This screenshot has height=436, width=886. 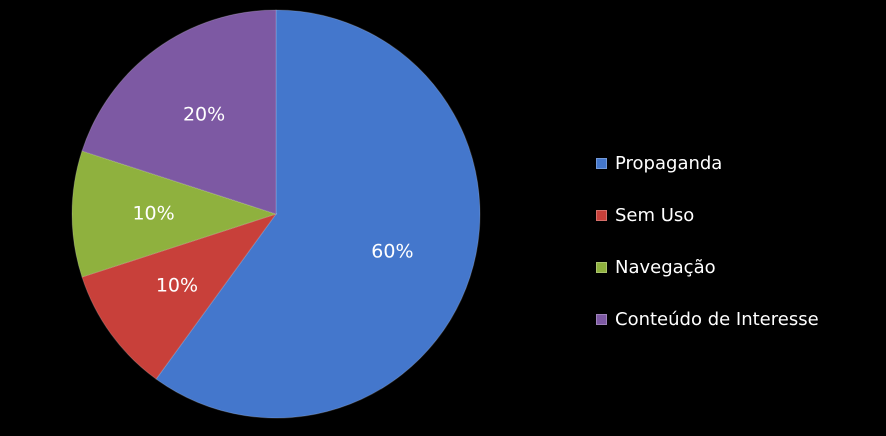 What do you see at coordinates (204, 114) in the screenshot?
I see `data-label-conteudo-de-interesse: 20%` at bounding box center [204, 114].